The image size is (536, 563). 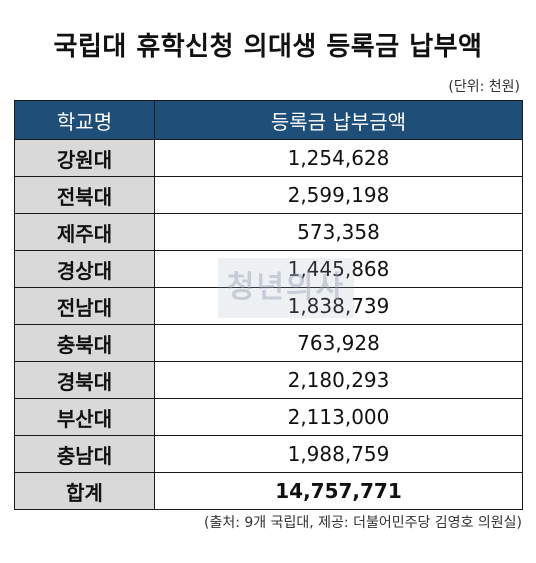 What do you see at coordinates (338, 343) in the screenshot?
I see `tuition-amount: 763,928` at bounding box center [338, 343].